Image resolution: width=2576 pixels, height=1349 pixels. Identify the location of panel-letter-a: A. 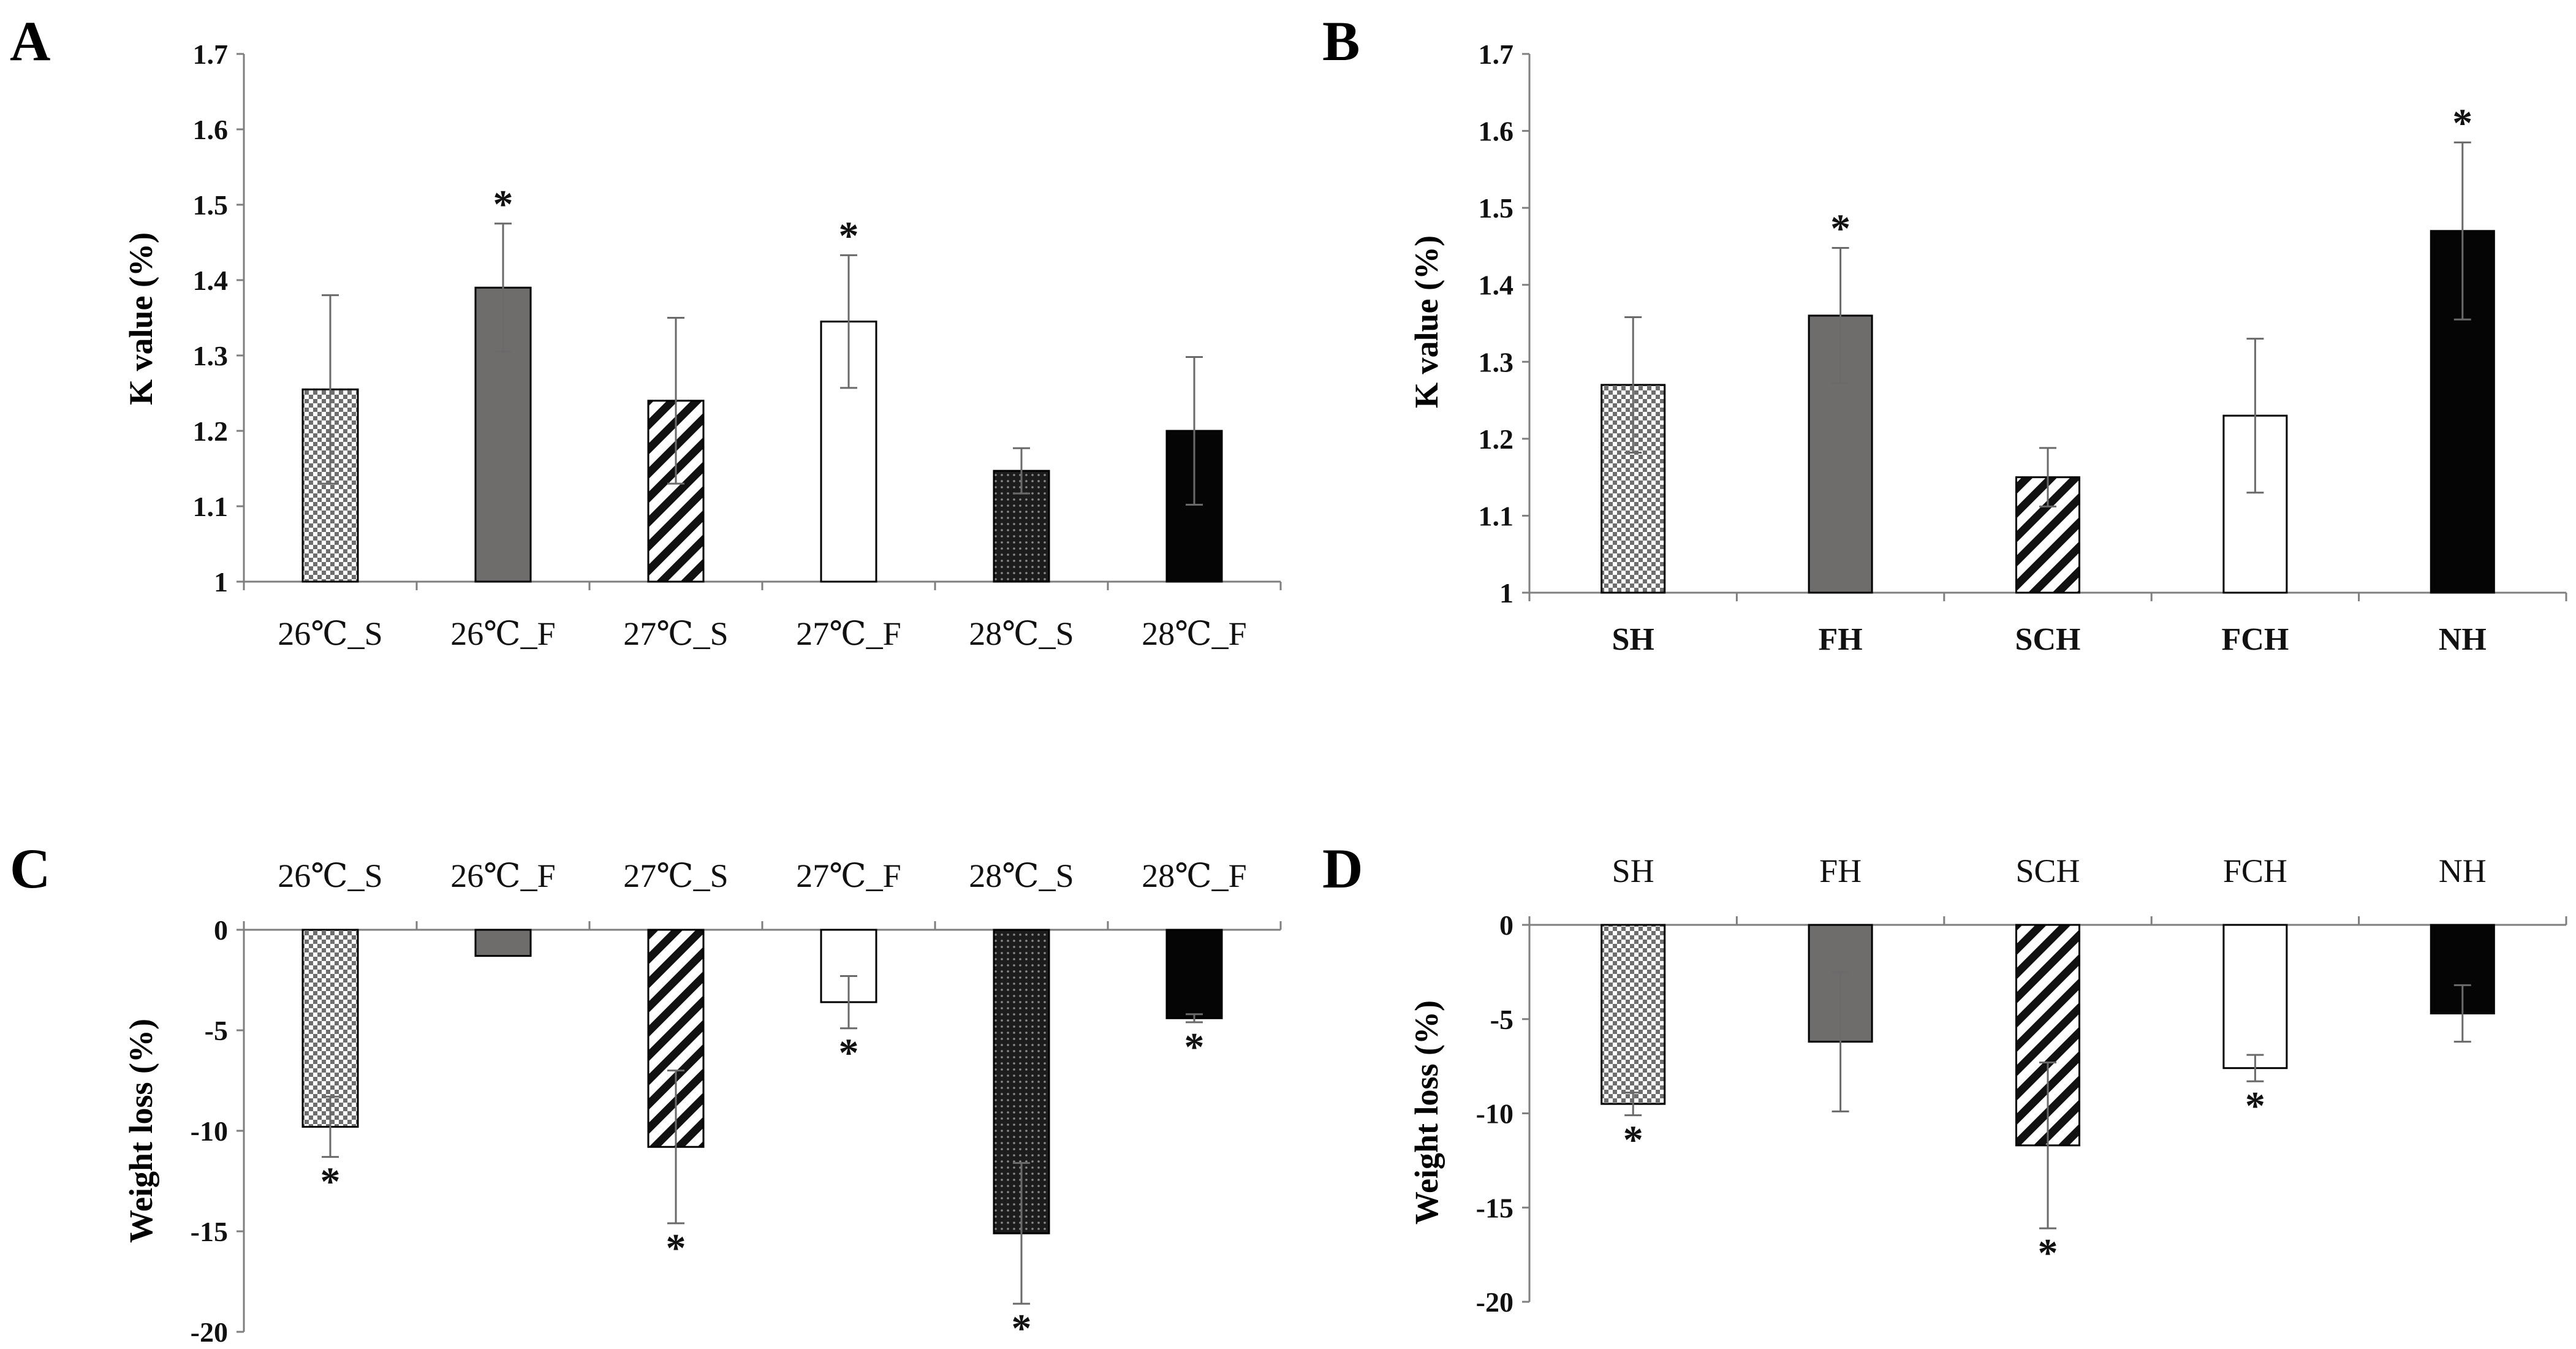
(30, 41).